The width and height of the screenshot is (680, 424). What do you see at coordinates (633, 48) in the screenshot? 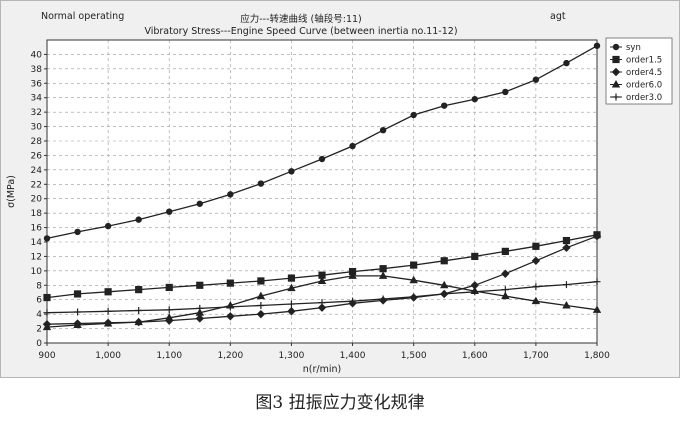
I see `legend-label: syn` at bounding box center [633, 48].